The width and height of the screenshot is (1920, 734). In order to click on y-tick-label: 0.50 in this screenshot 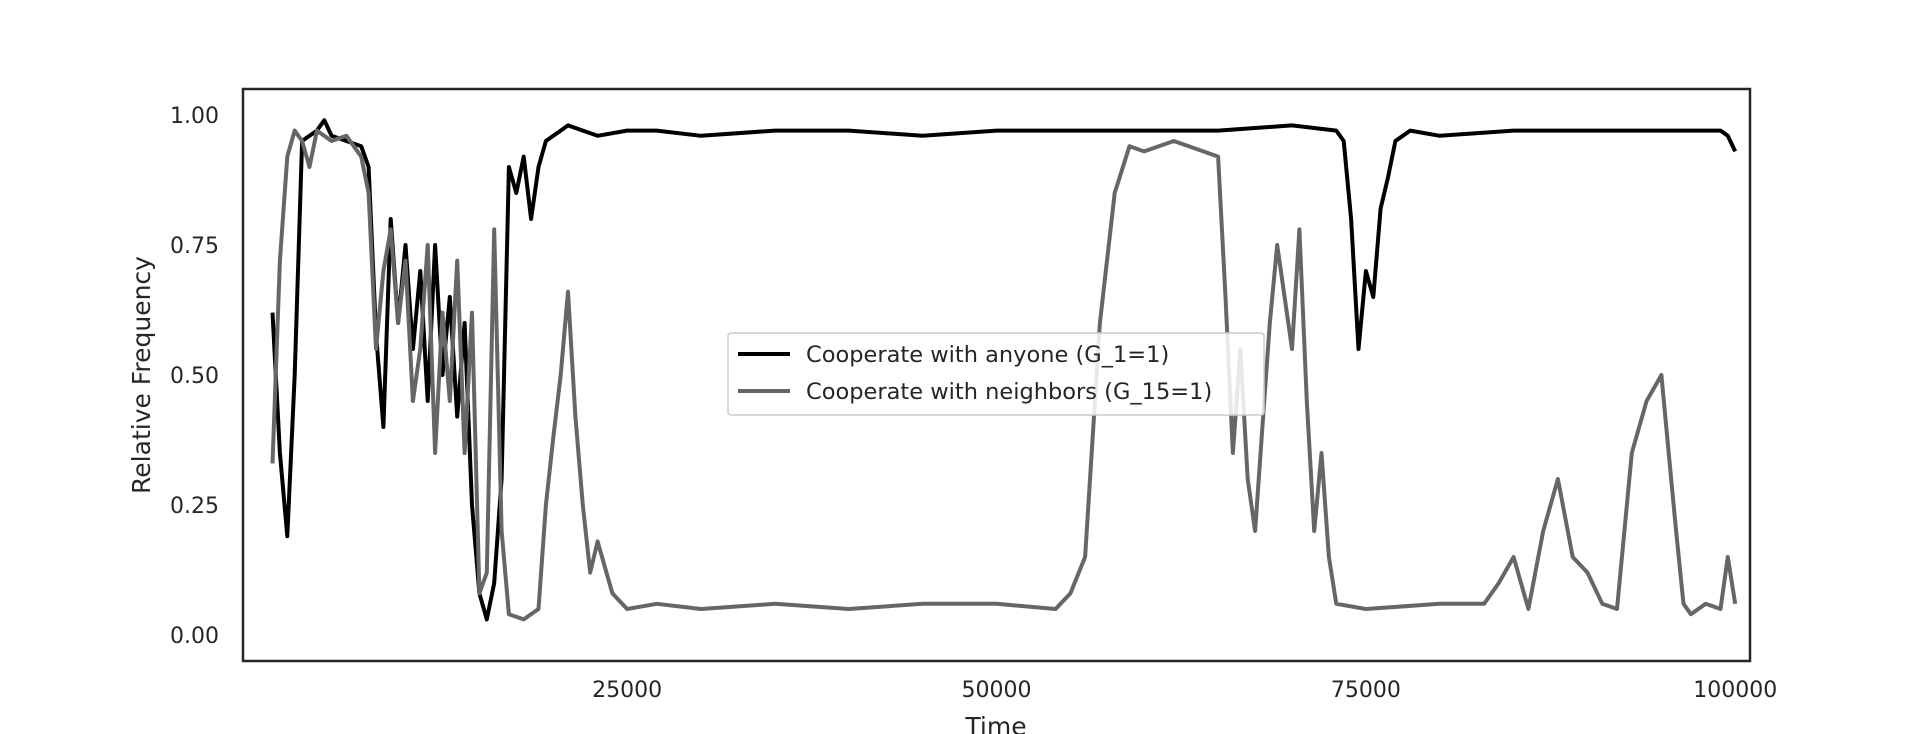, I will do `click(194, 376)`.